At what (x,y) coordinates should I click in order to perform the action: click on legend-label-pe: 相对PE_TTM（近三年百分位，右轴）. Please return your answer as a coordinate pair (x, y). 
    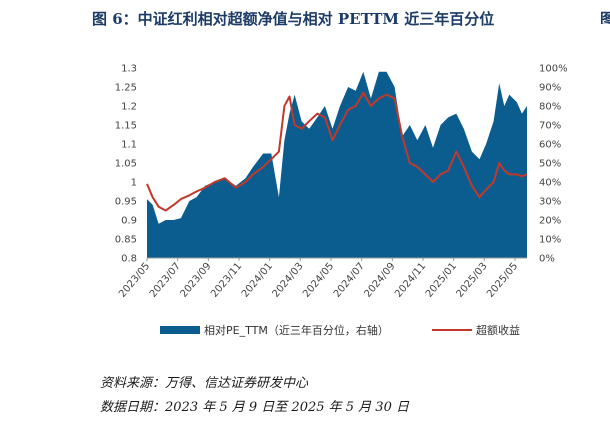
    Looking at the image, I should click on (296, 330).